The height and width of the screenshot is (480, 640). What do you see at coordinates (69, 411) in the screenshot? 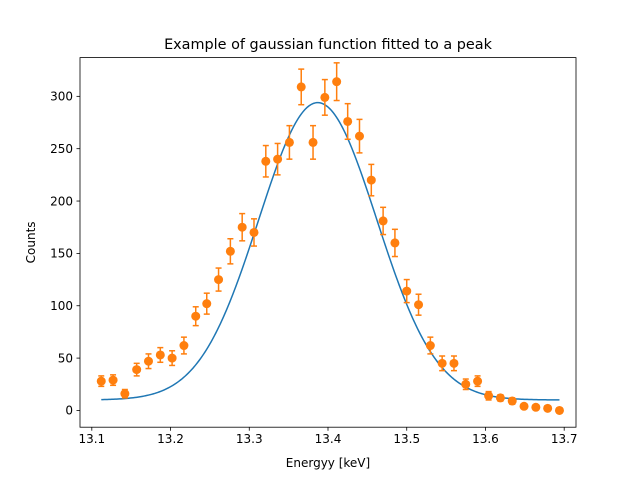
I see `y-tick-label: 0` at bounding box center [69, 411].